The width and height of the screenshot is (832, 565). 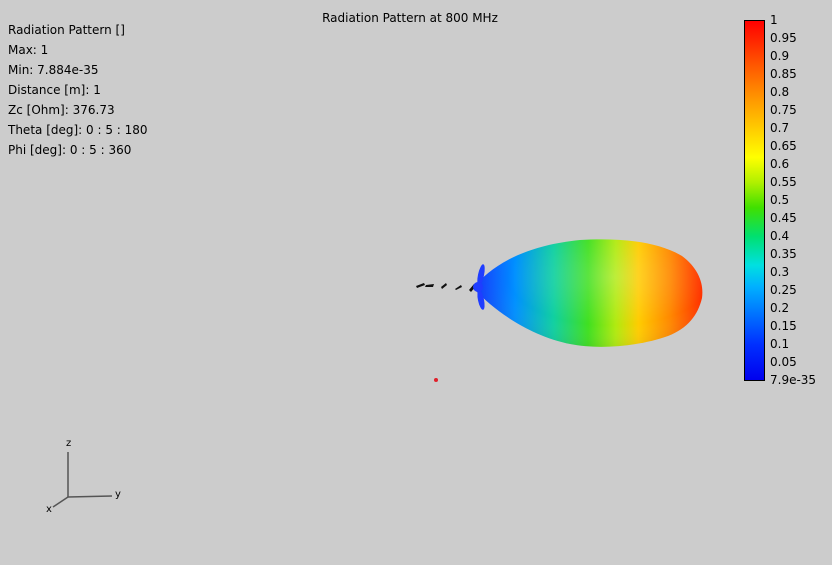 I want to click on colorbar-tick-label: 0.5, so click(x=780, y=200).